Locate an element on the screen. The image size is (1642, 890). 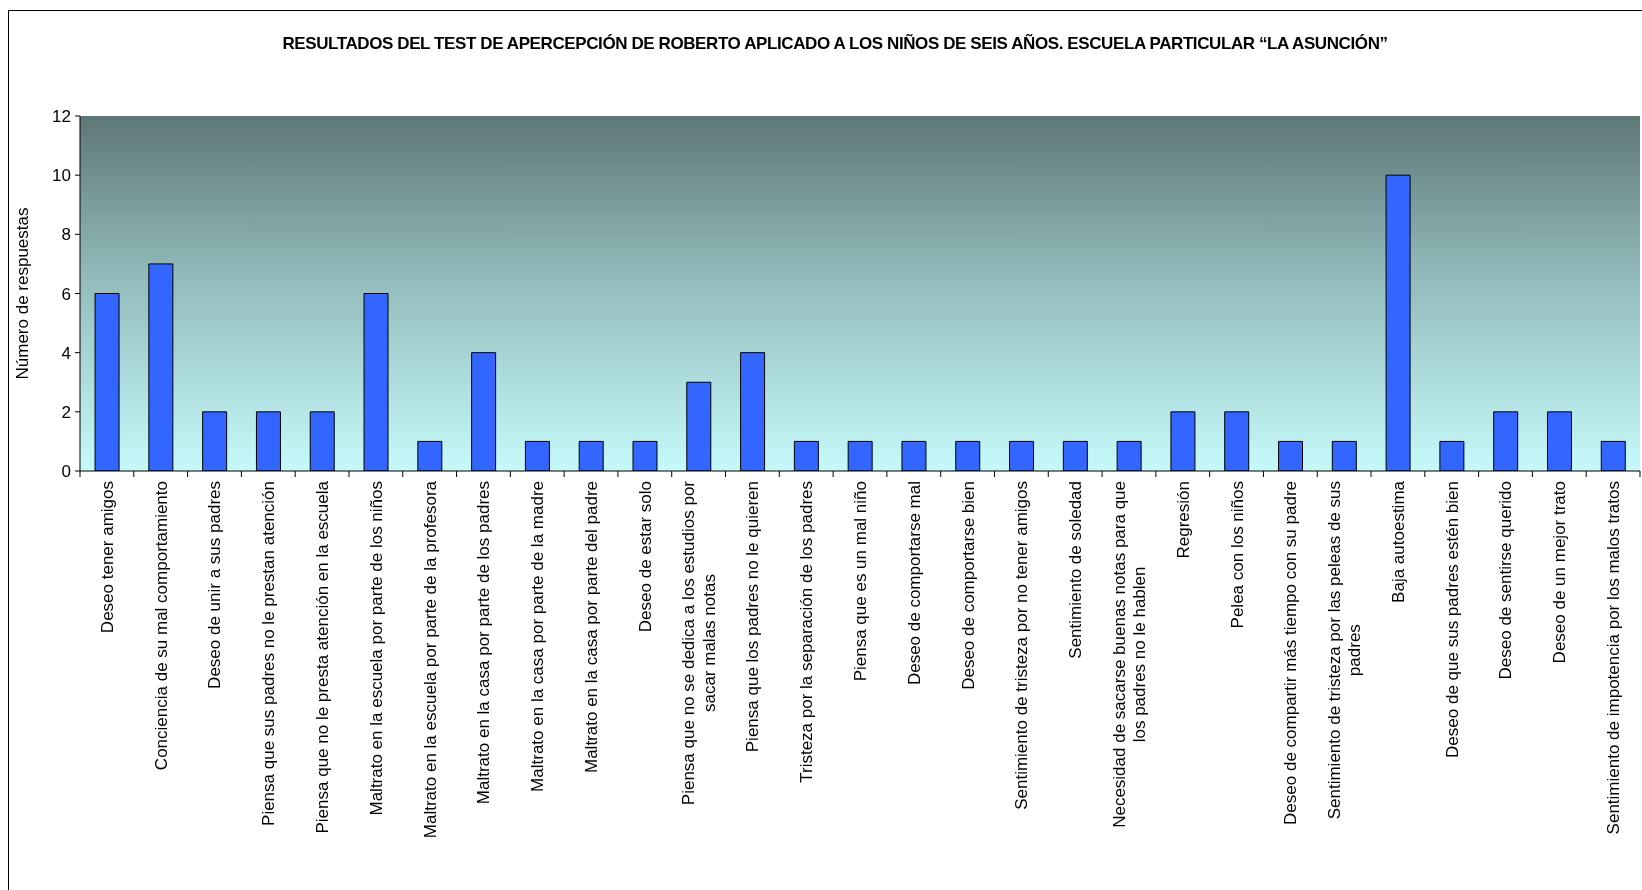
x-tick-label: Deseo de unir a sus padres is located at coordinates (215, 585).